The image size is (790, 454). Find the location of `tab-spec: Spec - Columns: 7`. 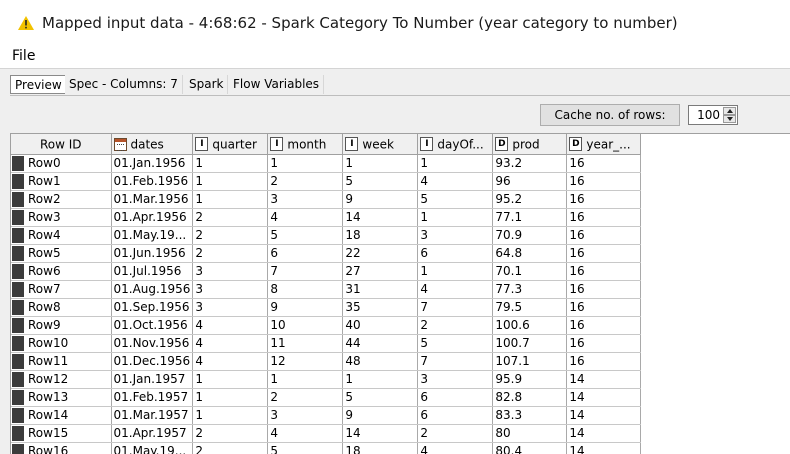

tab-spec: Spec - Columns: 7 is located at coordinates (124, 84).